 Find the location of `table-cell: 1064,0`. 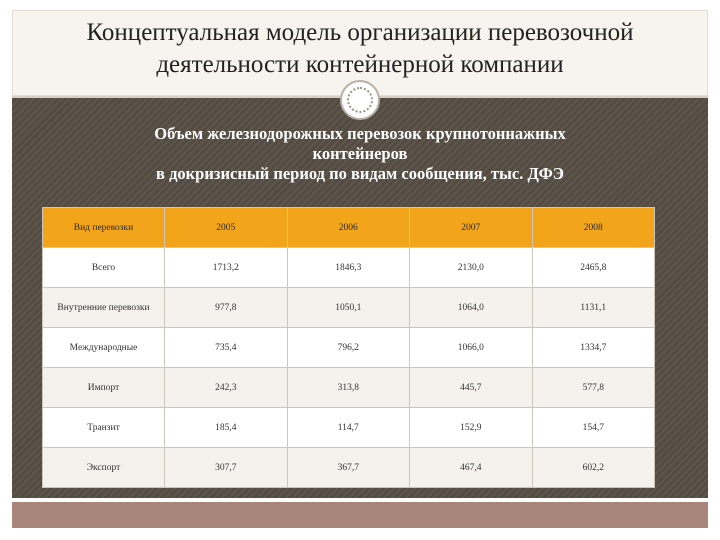

table-cell: 1064,0 is located at coordinates (471, 307).